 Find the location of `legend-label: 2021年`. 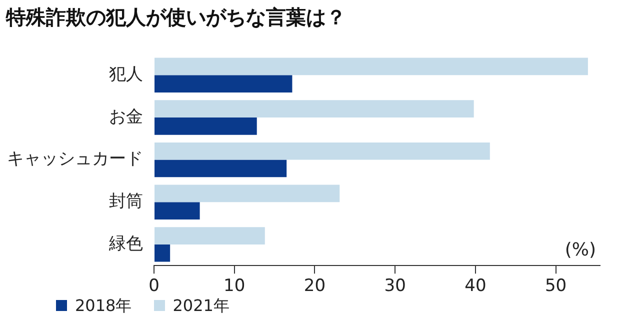

legend-label: 2021年 is located at coordinates (201, 306).